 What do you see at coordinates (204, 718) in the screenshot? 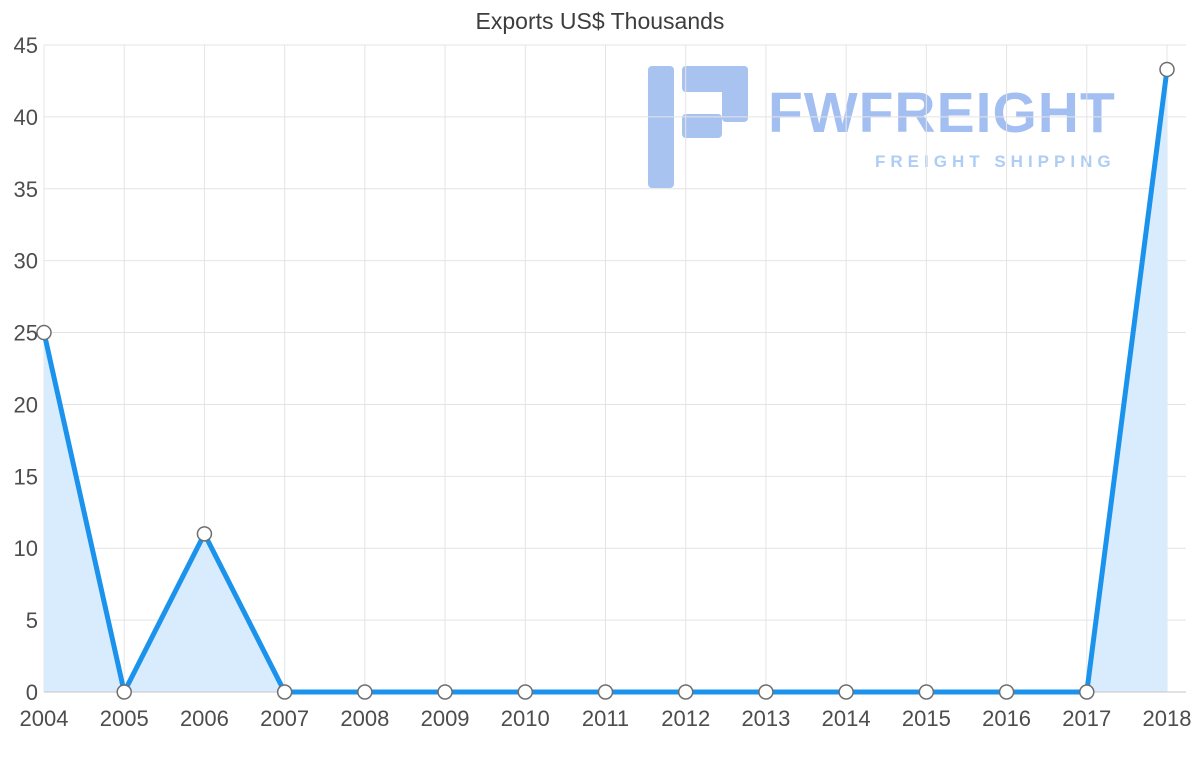
I see `x-axis-label: 2006` at bounding box center [204, 718].